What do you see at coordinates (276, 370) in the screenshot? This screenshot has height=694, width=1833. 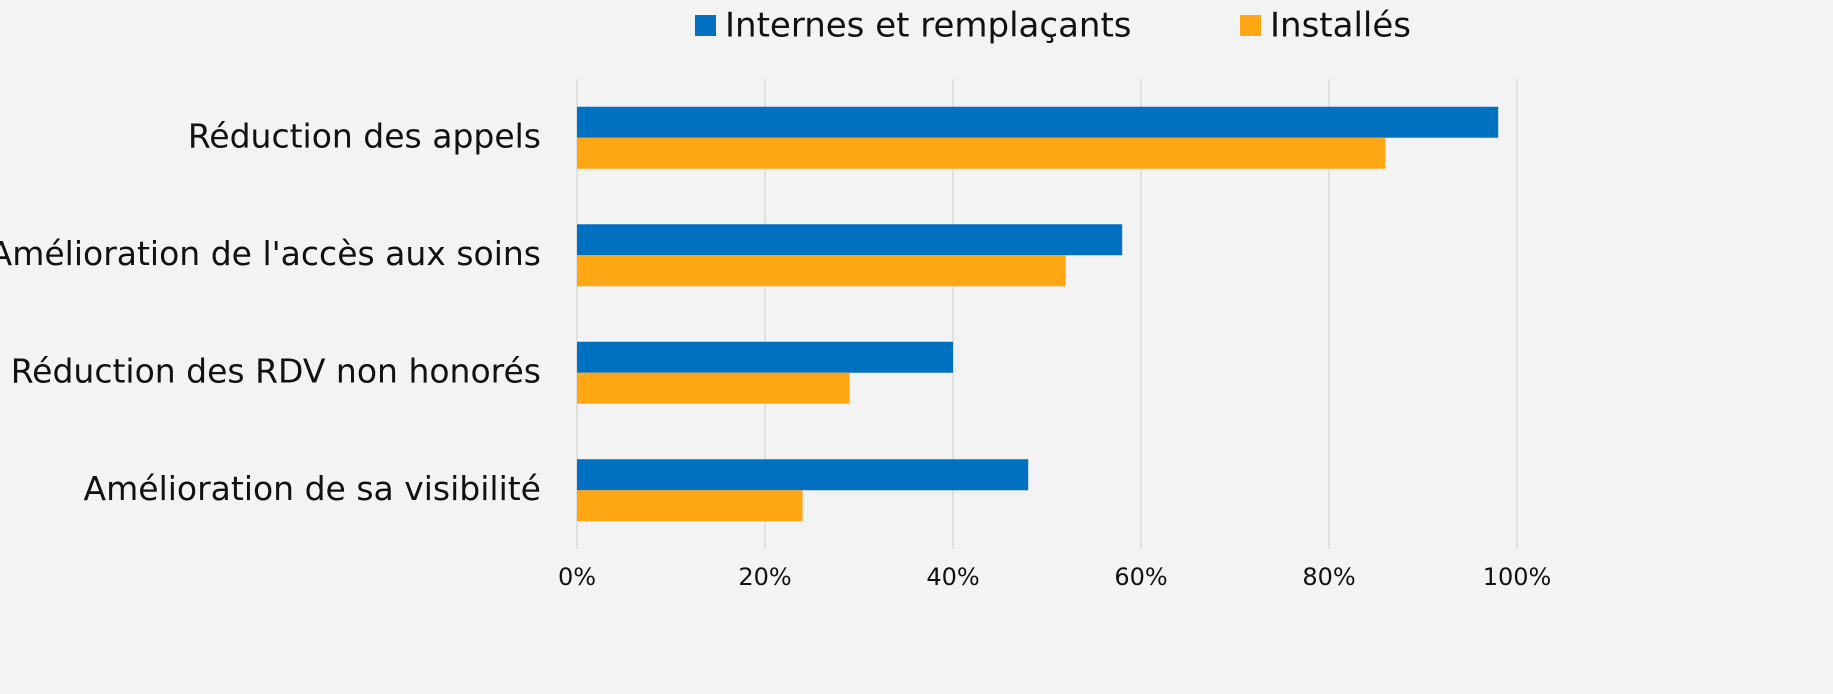 I see `y-tick-label: Réduction des RDV non honorés` at bounding box center [276, 370].